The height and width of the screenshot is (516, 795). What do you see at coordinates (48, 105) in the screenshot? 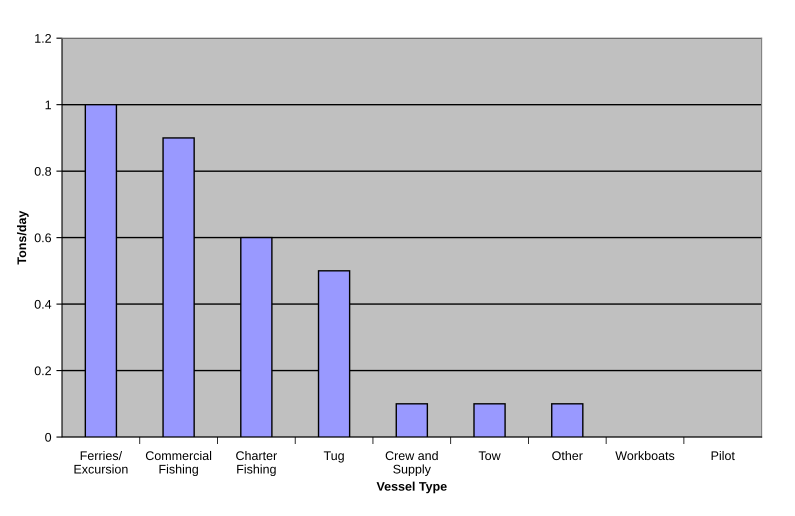
I see `y-tick-label: 1` at bounding box center [48, 105].